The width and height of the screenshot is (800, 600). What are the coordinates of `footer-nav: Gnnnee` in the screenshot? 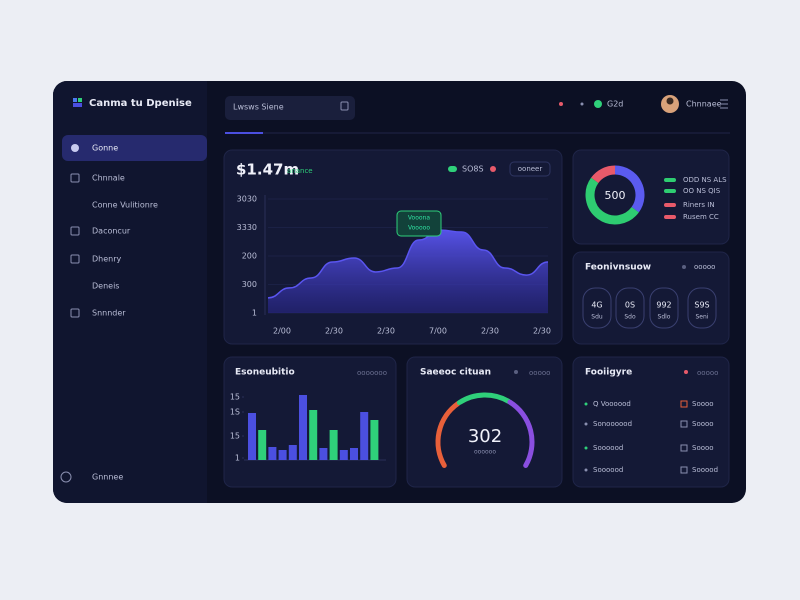 It's located at (107, 477).